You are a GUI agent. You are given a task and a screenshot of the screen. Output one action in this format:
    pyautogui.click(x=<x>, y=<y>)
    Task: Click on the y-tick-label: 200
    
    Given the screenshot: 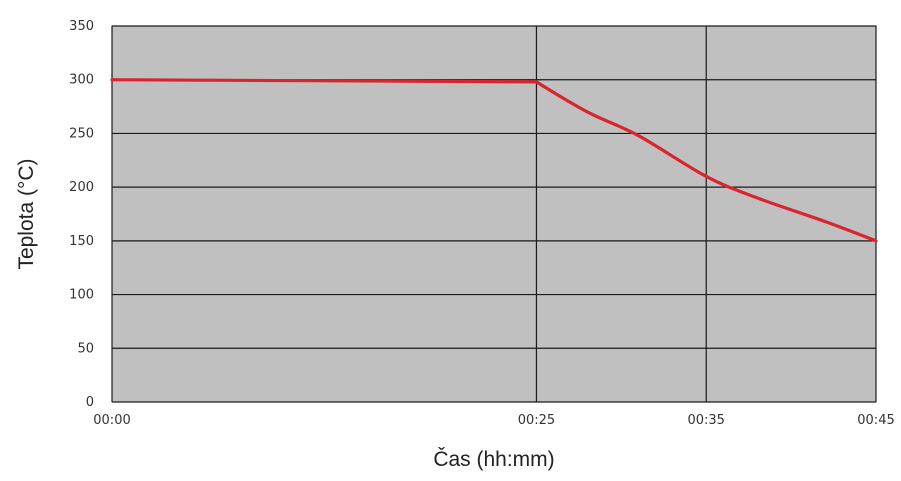 What is the action you would take?
    pyautogui.click(x=81, y=187)
    